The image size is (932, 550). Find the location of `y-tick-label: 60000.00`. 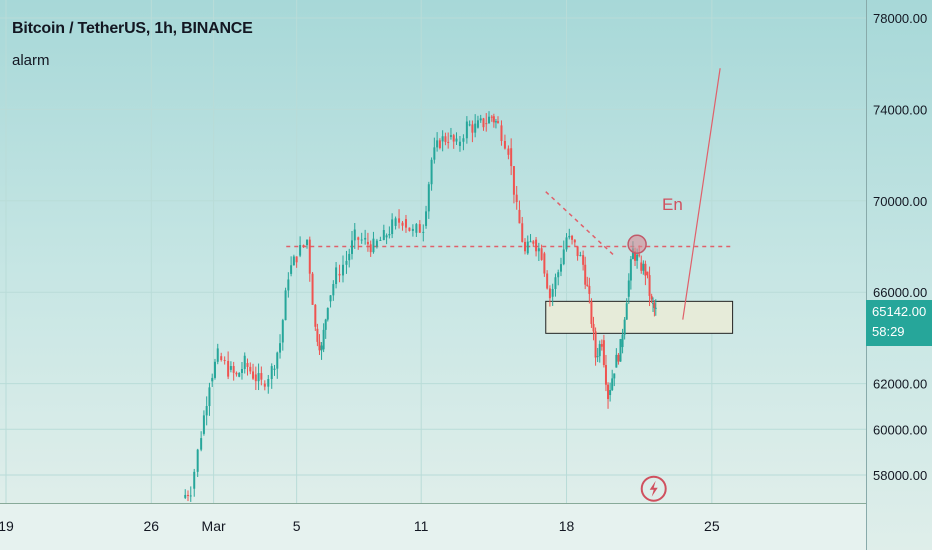

y-tick-label: 60000.00 is located at coordinates (900, 429).